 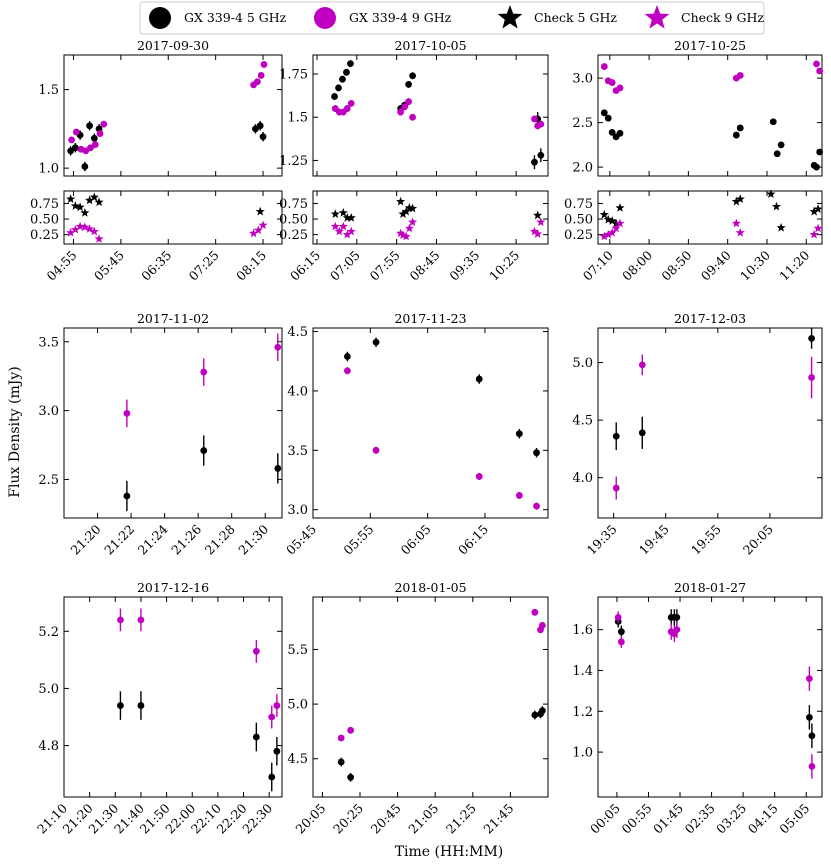 I want to click on y-tick-label: 1.0, so click(x=48, y=169).